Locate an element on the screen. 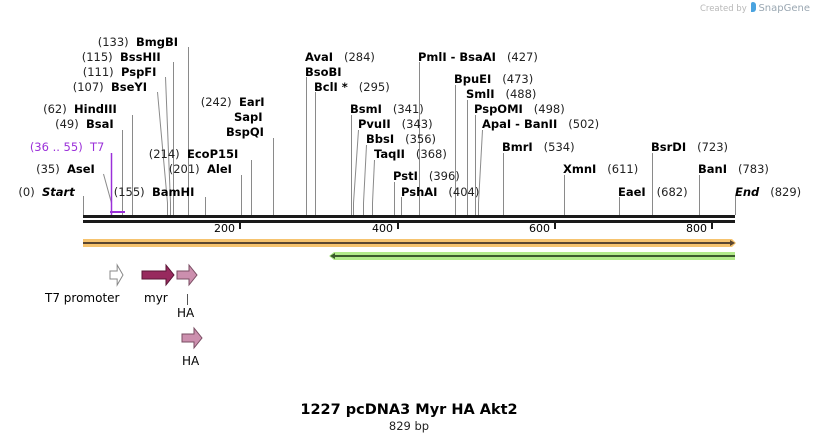  sequence-backbone-bottom is located at coordinates (409, 221).